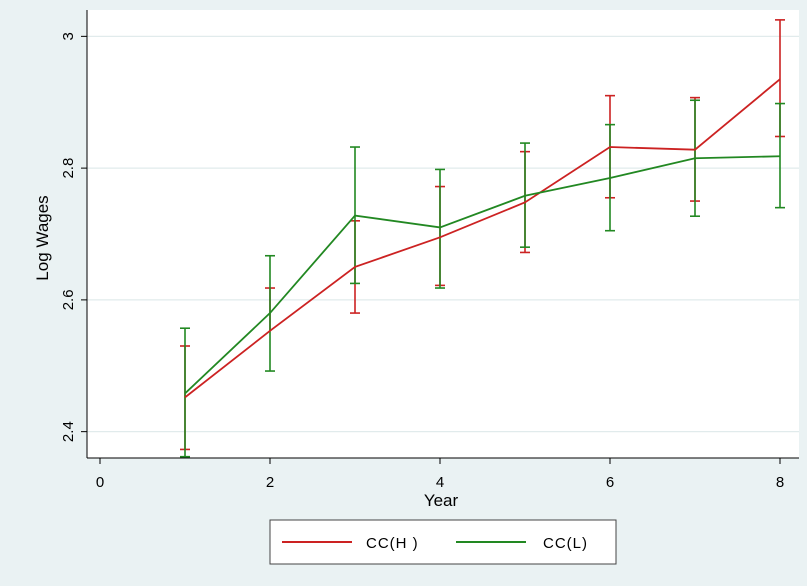 The width and height of the screenshot is (807, 586). What do you see at coordinates (270, 482) in the screenshot?
I see `x-tick-label: 2` at bounding box center [270, 482].